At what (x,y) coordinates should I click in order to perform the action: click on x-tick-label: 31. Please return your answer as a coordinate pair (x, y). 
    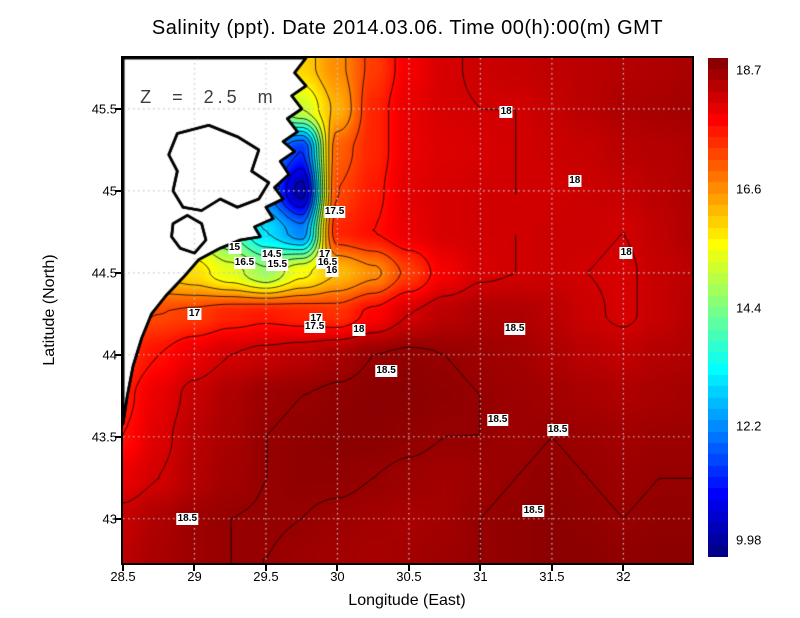
    Looking at the image, I should click on (480, 576).